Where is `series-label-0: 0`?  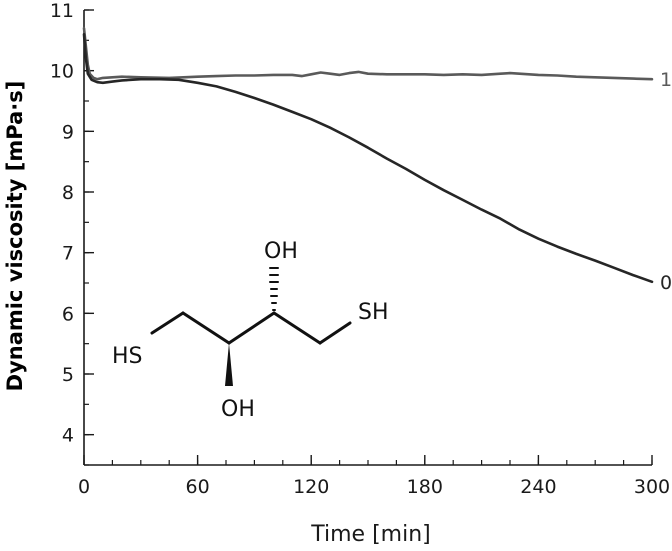 series-label-0: 0 is located at coordinates (666, 283).